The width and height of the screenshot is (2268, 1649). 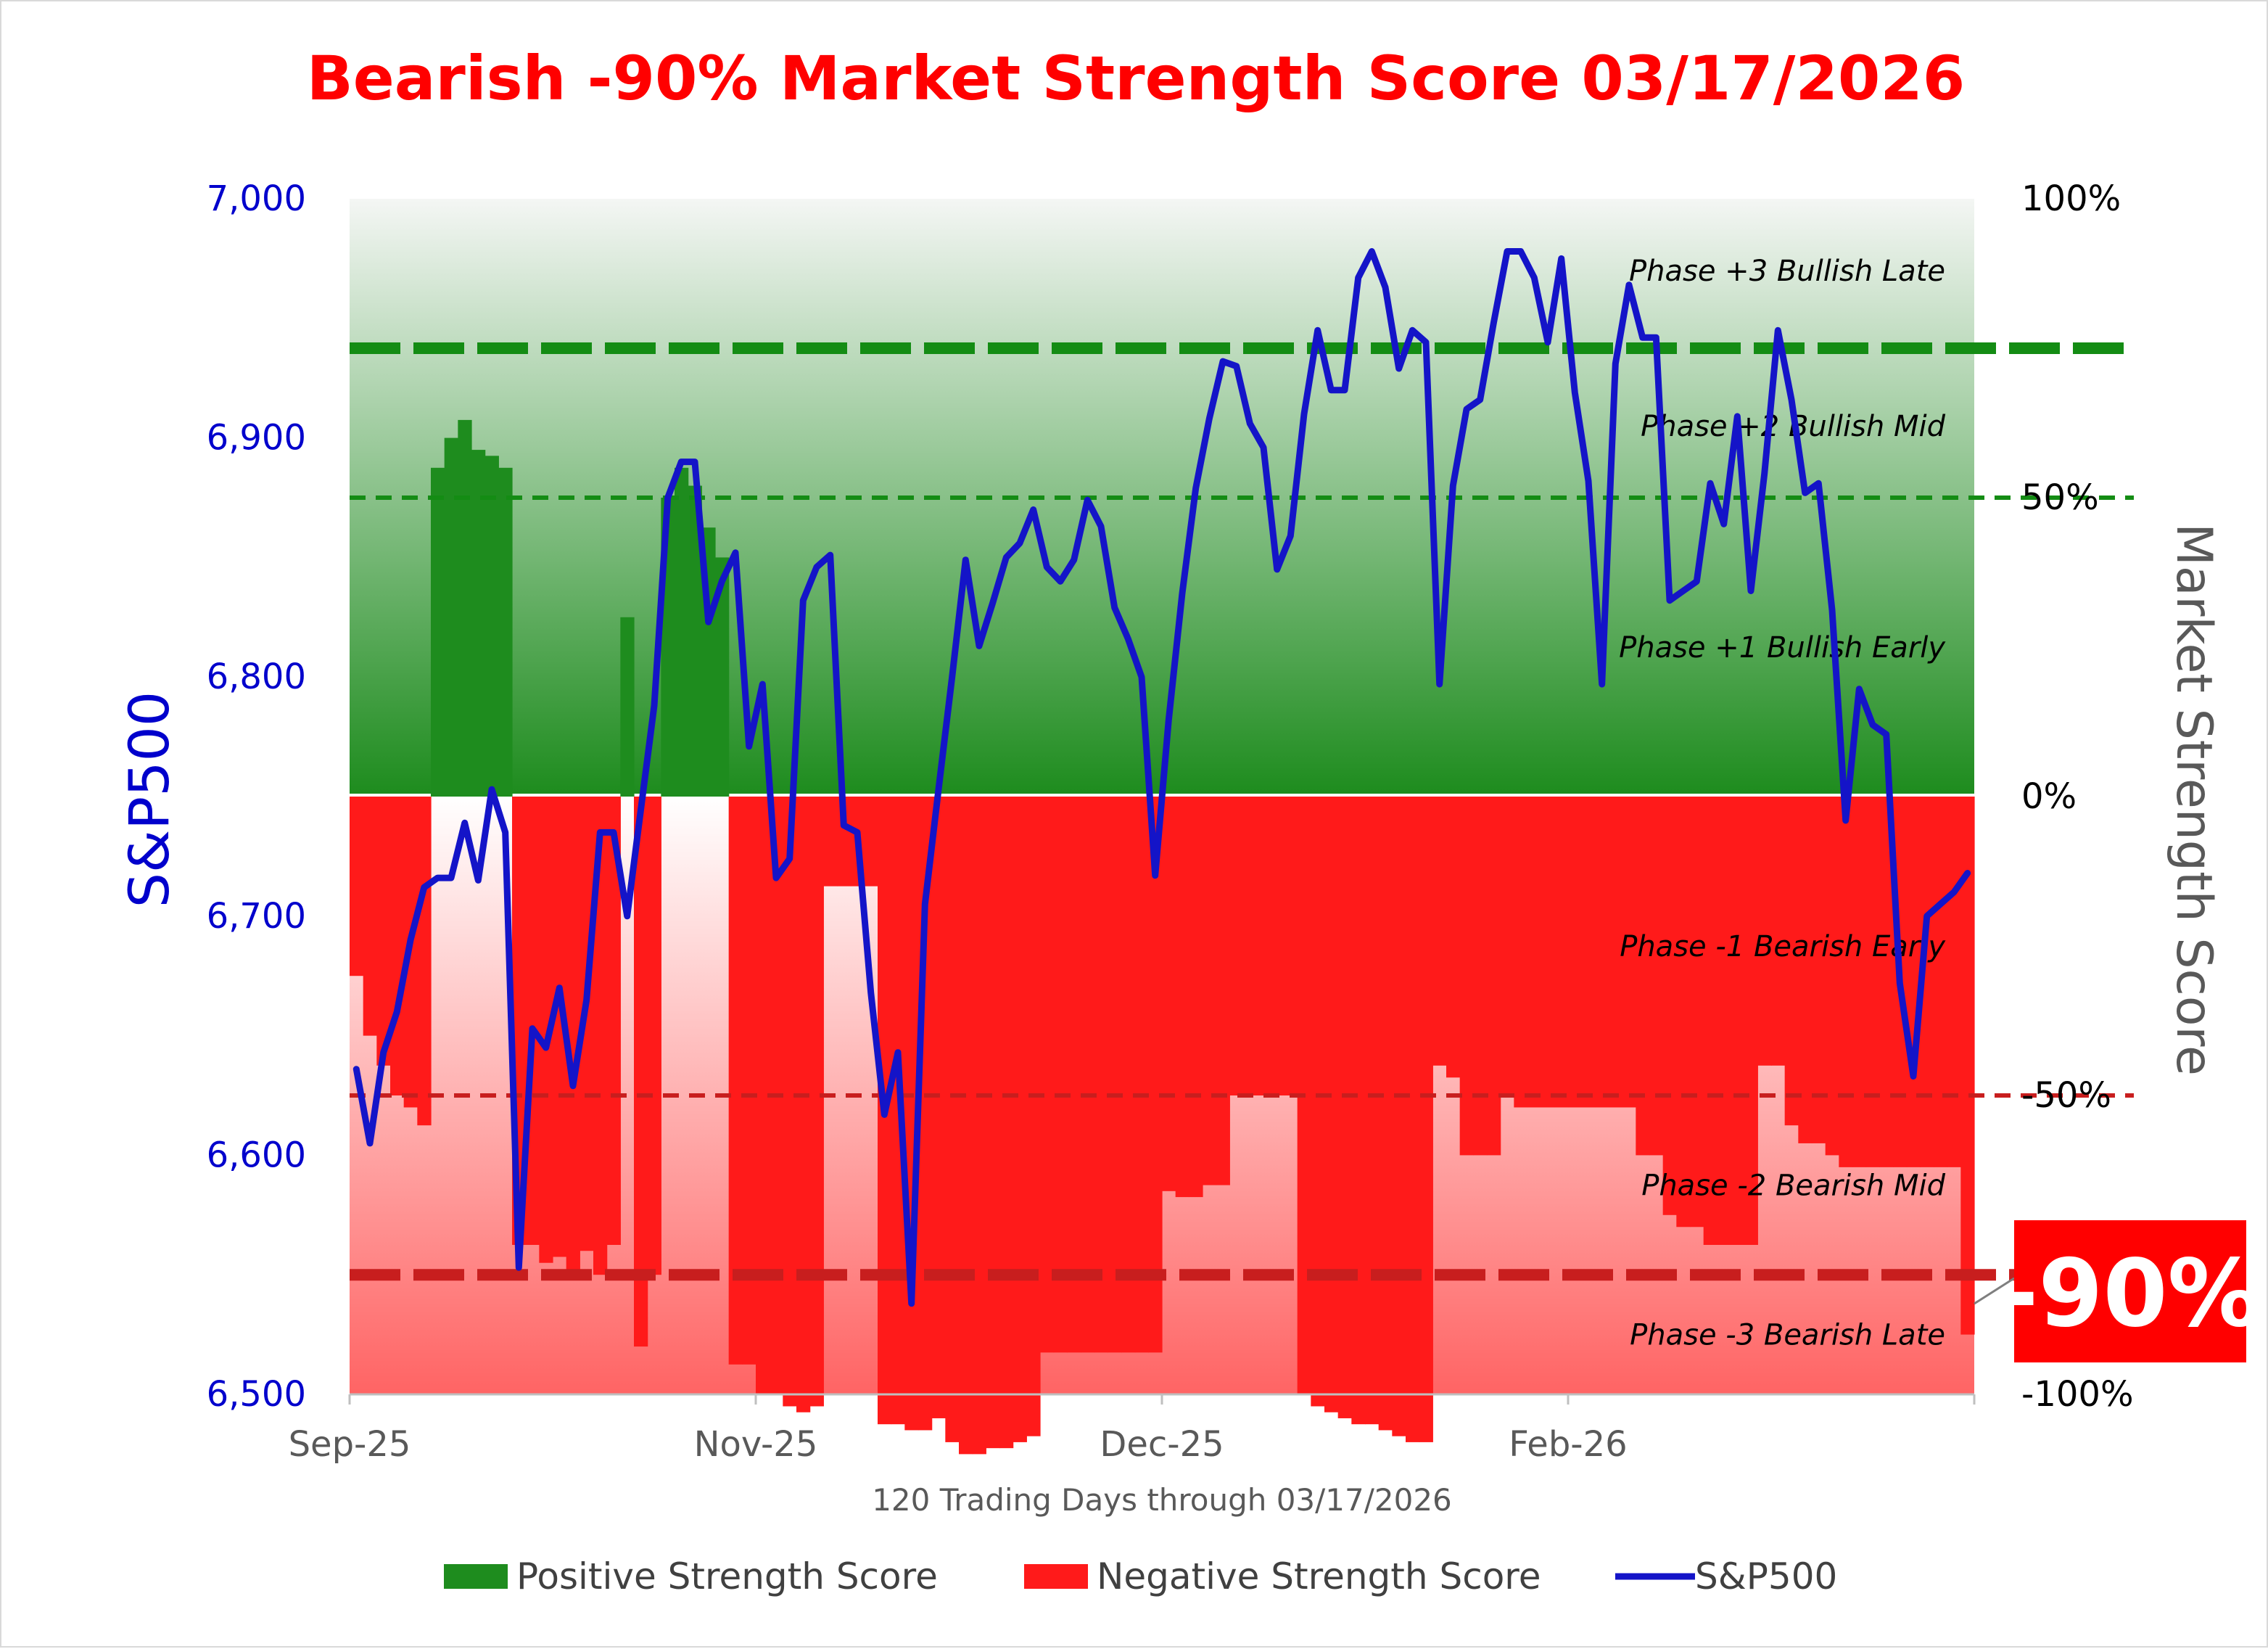 What do you see at coordinates (1793, 1186) in the screenshot?
I see `phase-label: Phase -2 Bearish Mid` at bounding box center [1793, 1186].